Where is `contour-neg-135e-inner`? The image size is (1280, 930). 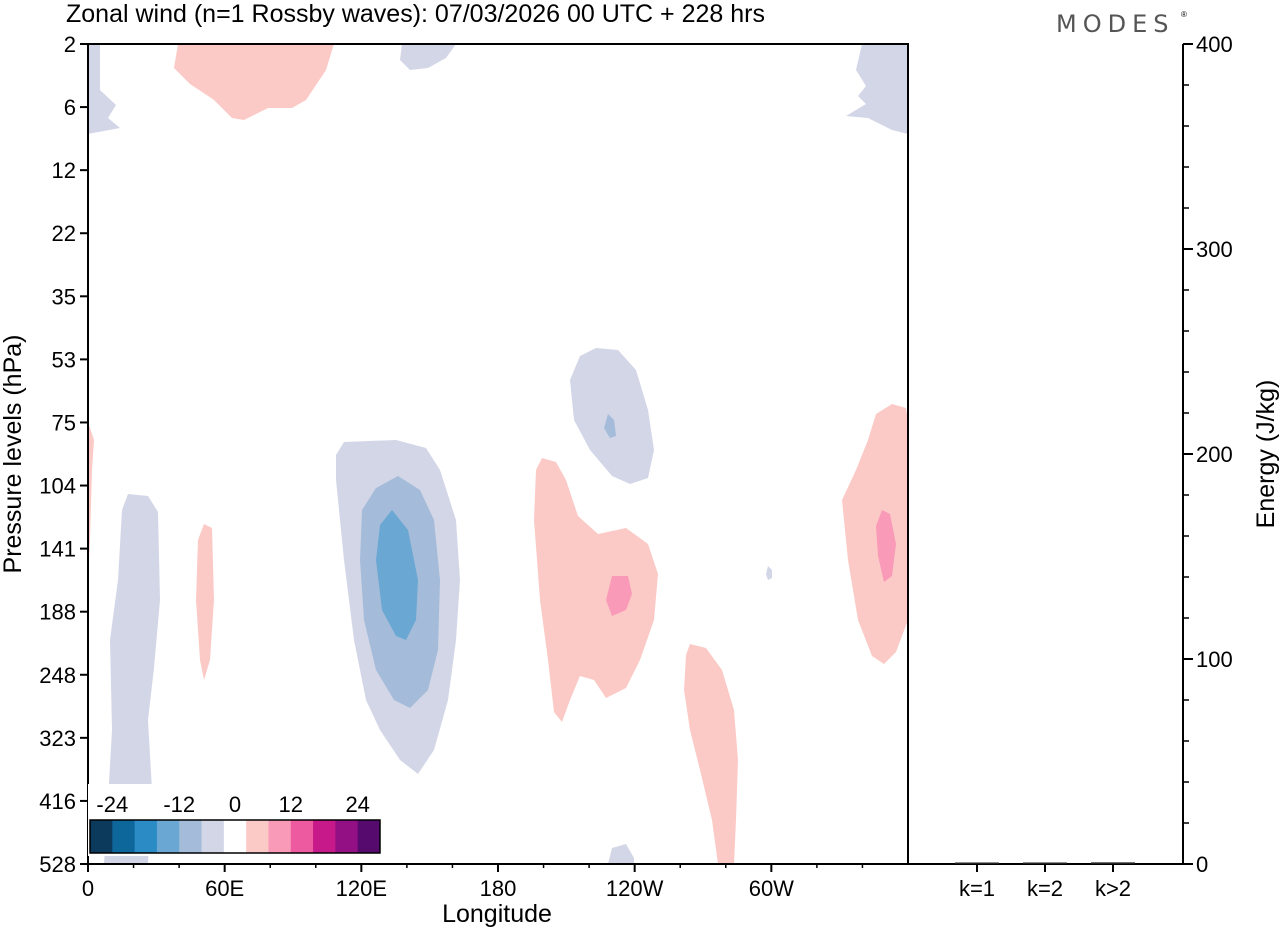
contour-neg-135e-inner is located at coordinates (397, 575).